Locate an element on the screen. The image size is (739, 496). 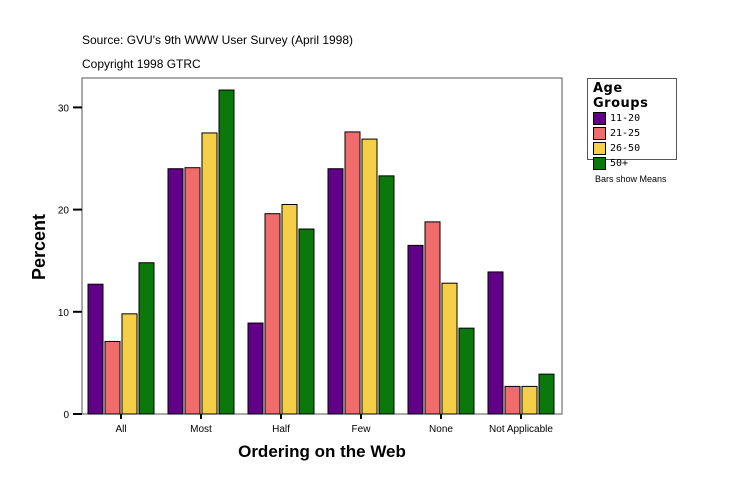
bar-26-50-few is located at coordinates (369, 276).